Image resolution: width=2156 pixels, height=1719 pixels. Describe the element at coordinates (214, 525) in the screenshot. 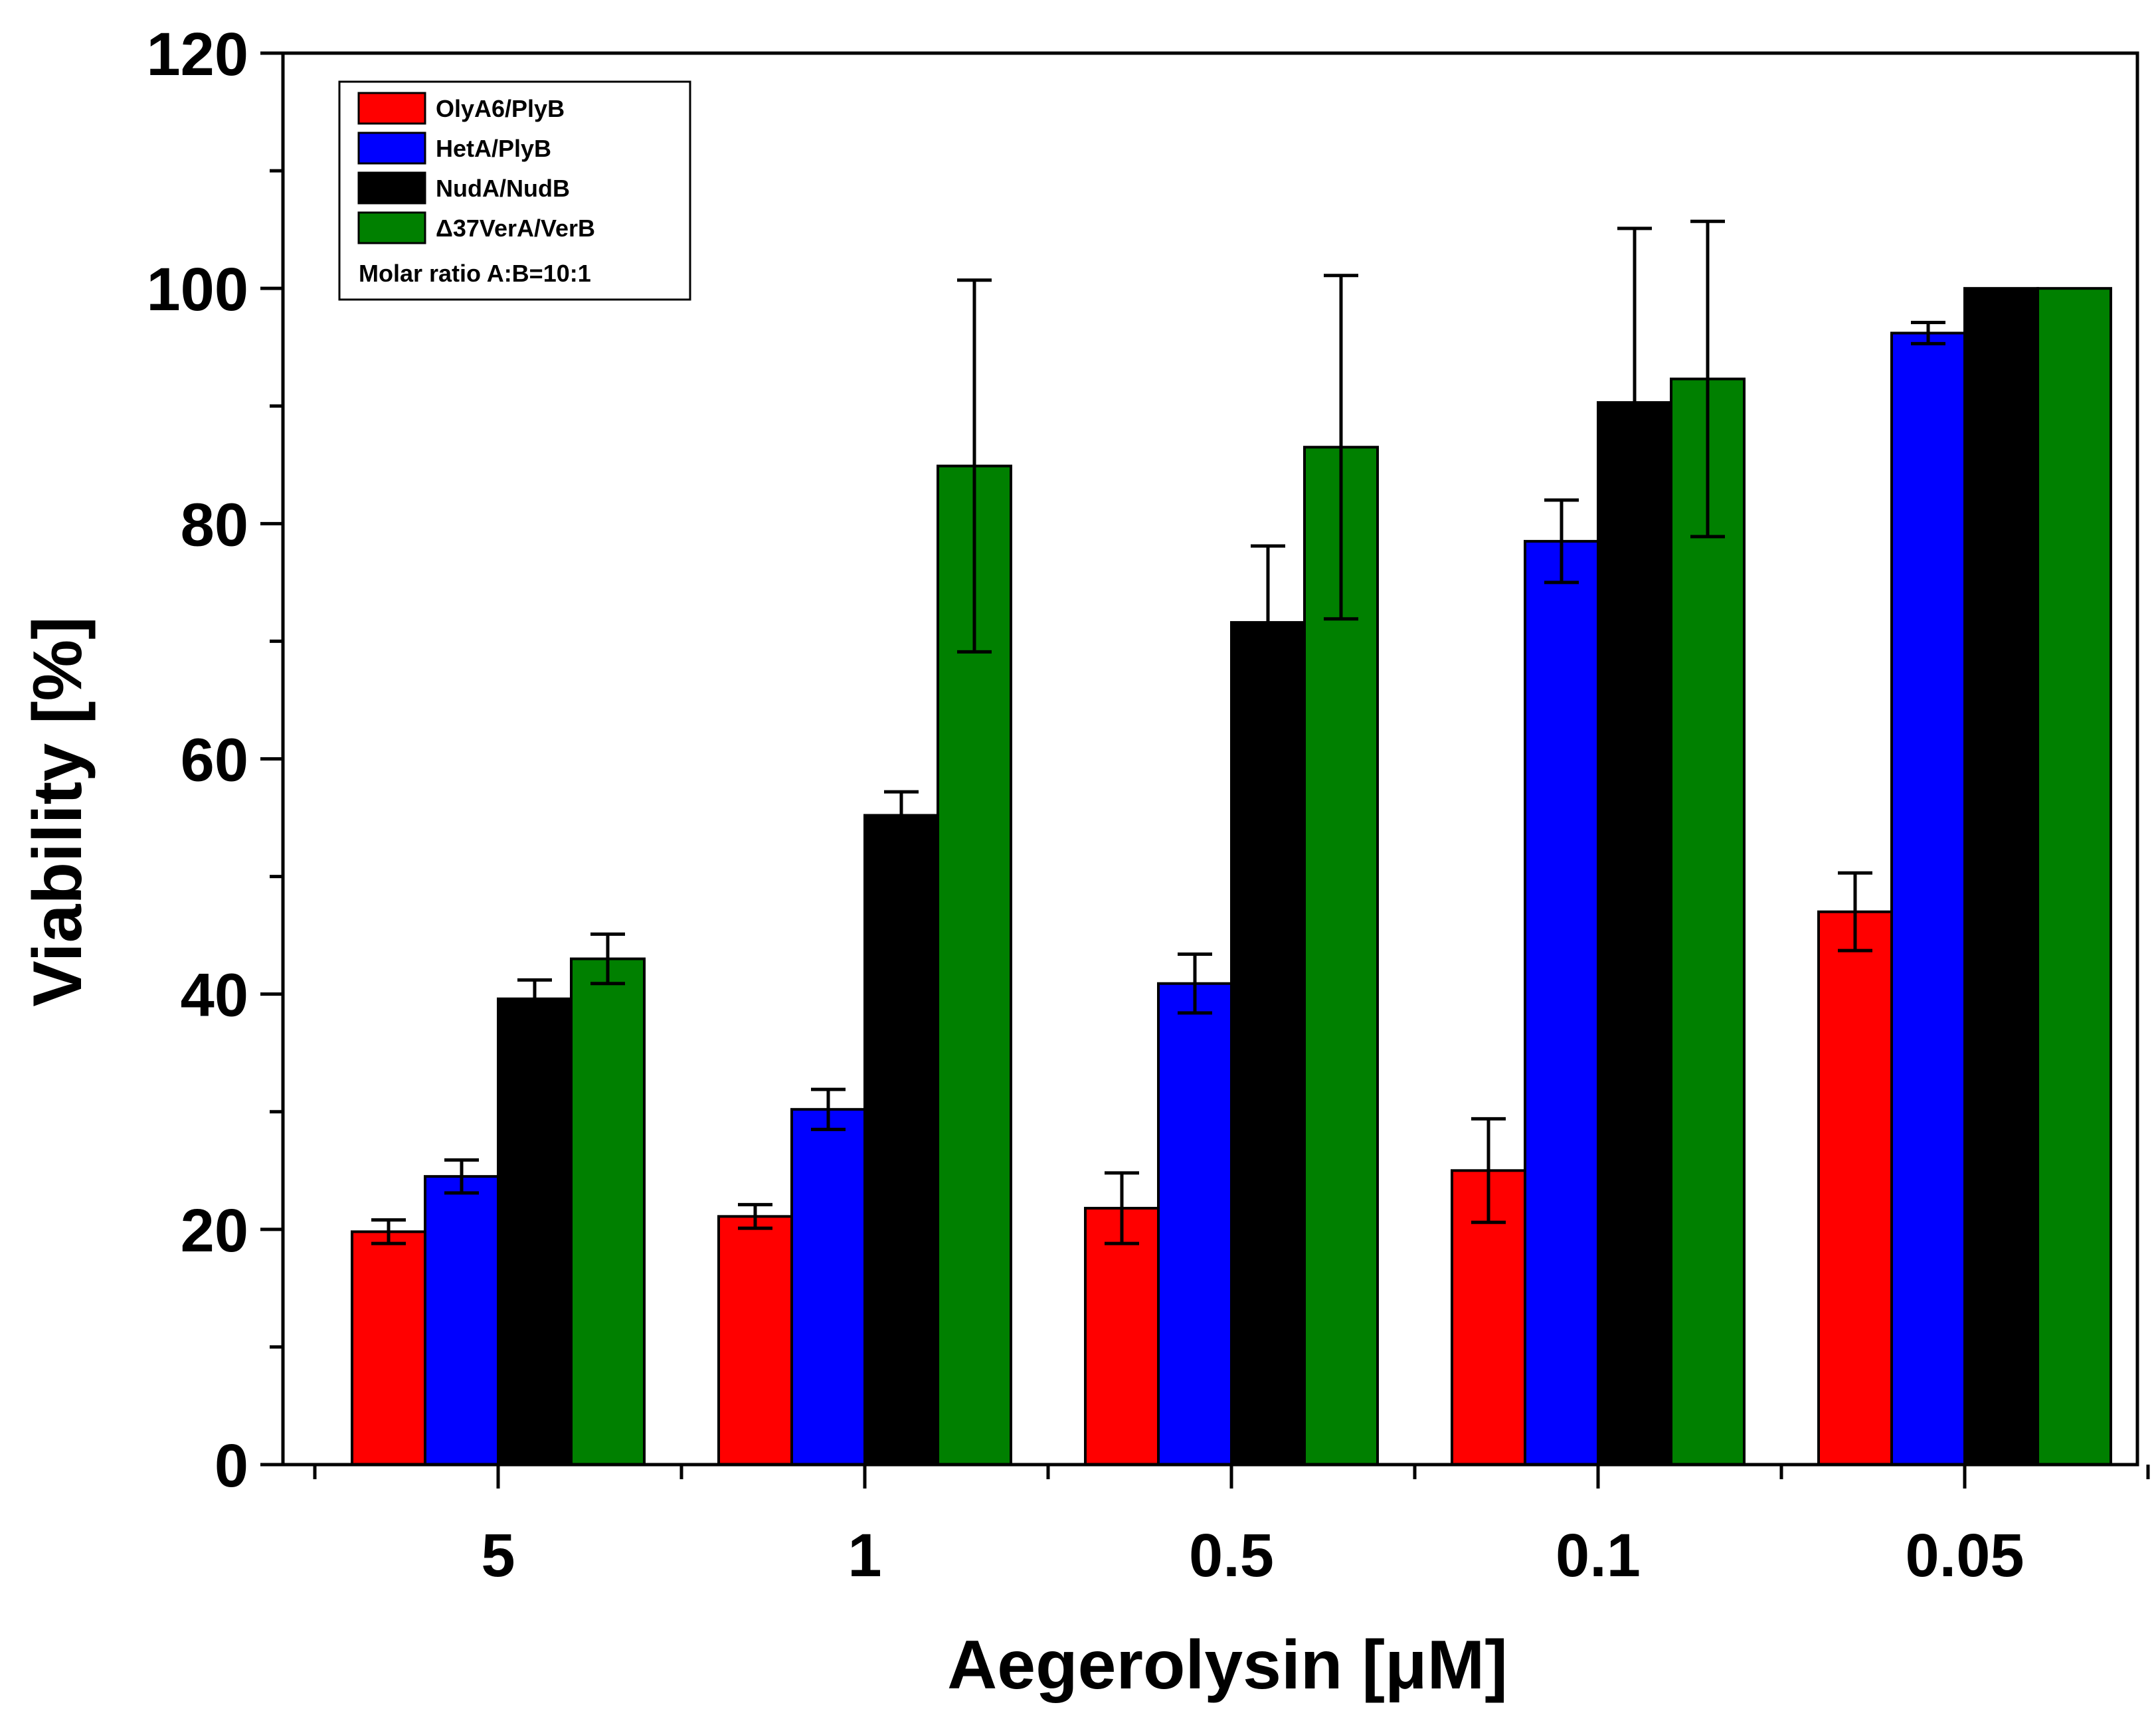

I see `y-tick-label-5: 80` at that location.